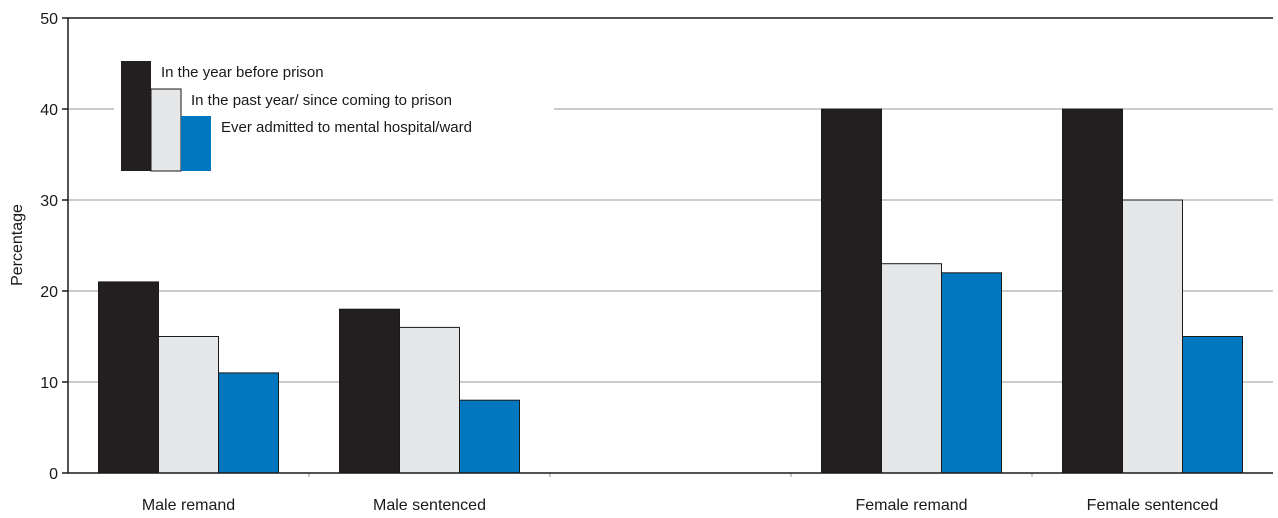 The width and height of the screenshot is (1278, 518). Describe the element at coordinates (346, 127) in the screenshot. I see `legend-label: Ever admitted to mental hospital/ward` at that location.